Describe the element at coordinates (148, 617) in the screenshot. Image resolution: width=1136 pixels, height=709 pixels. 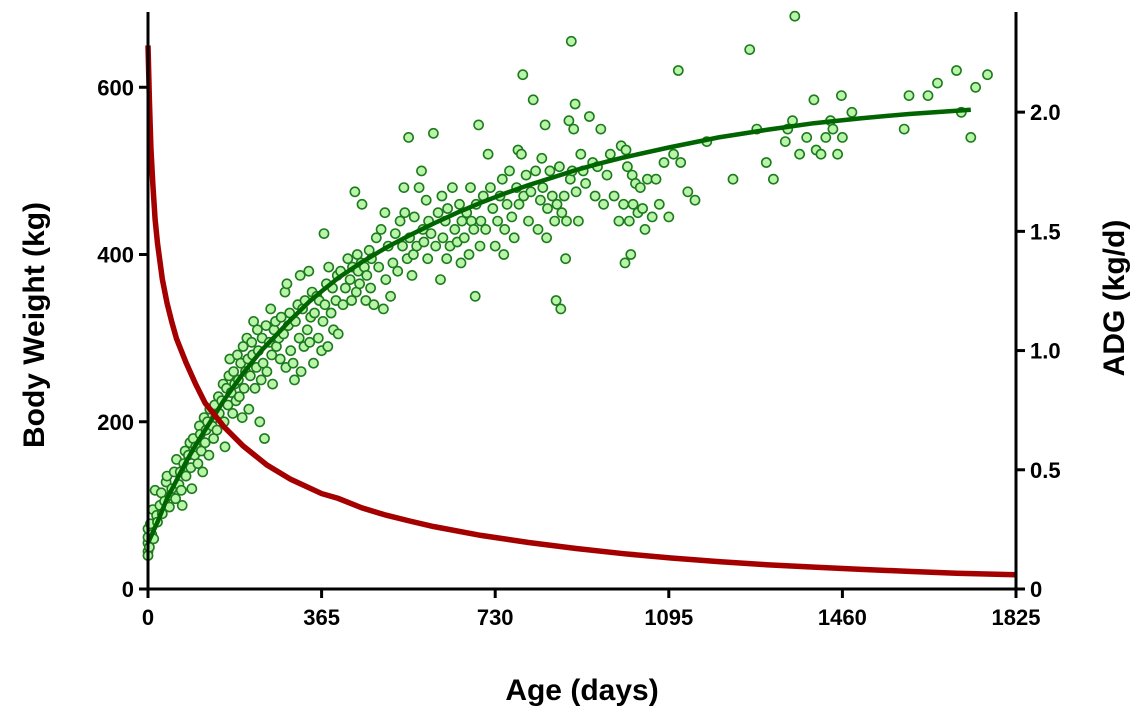
I see `x-tick-label: 0` at that location.